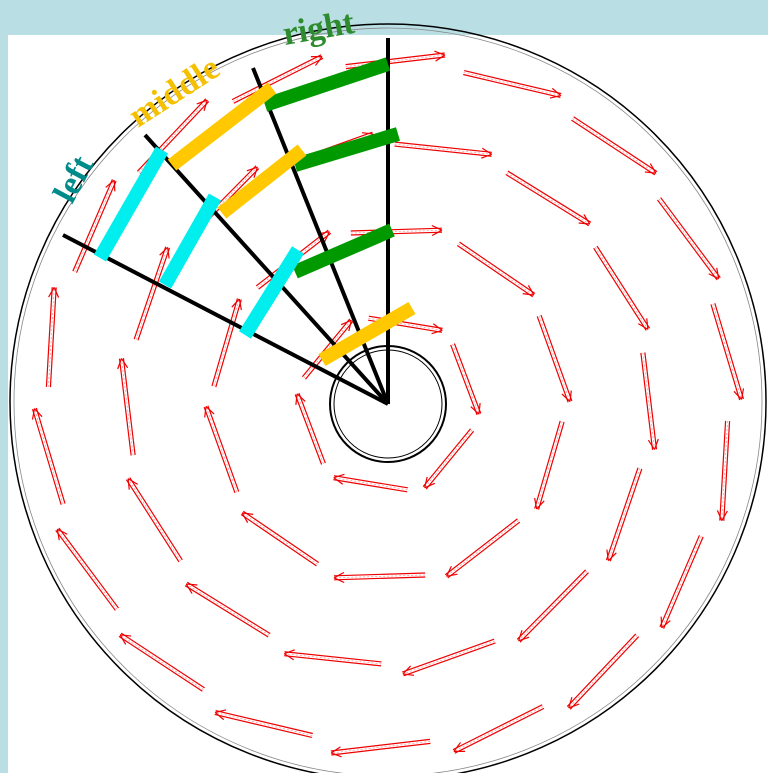 The height and width of the screenshot is (773, 768). I want to click on ray, so click(320, 236).